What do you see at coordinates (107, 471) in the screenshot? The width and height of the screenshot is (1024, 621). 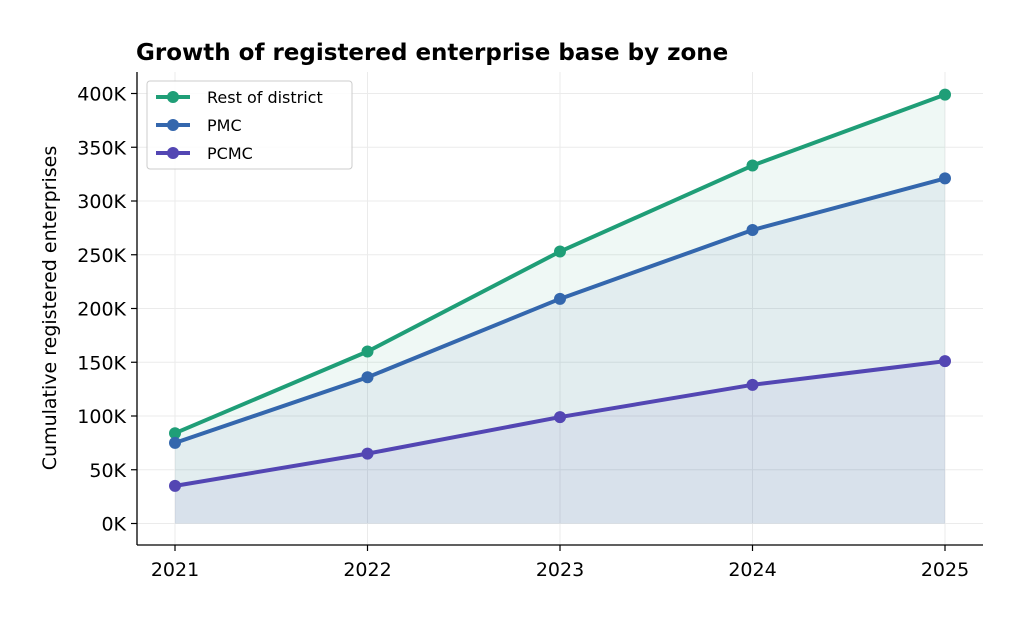 I see `y-tick-label: 50K` at bounding box center [107, 471].